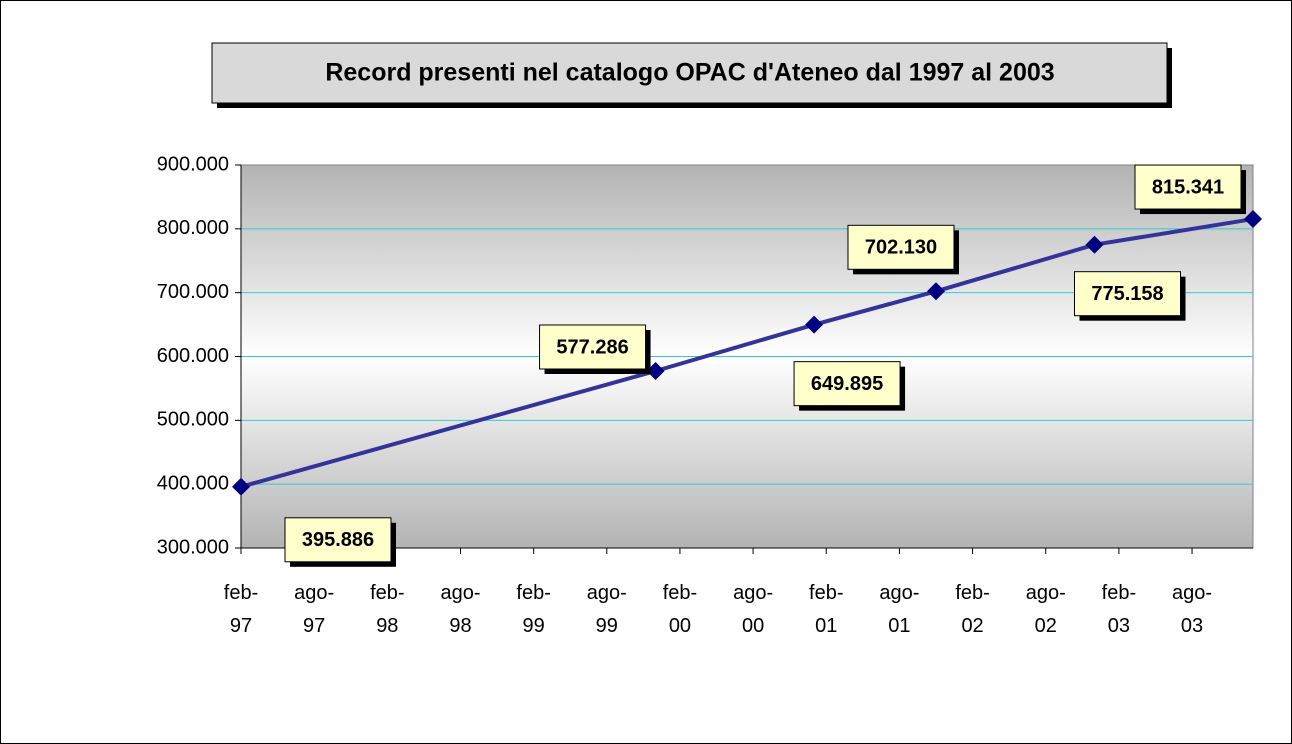 The width and height of the screenshot is (1292, 744). I want to click on data-label: 702.130, so click(901, 248).